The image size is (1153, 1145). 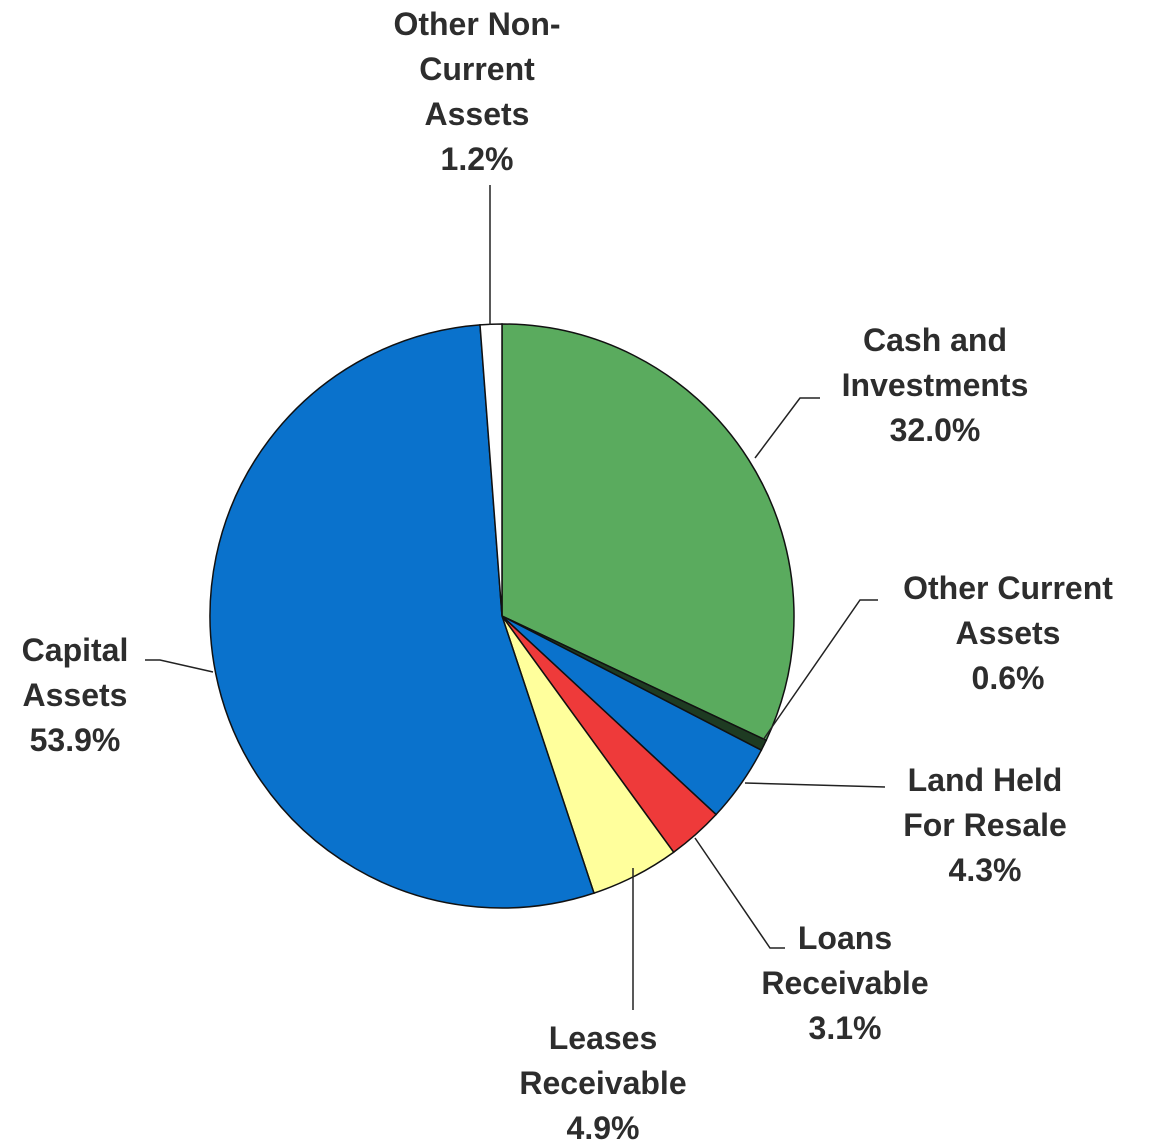 I want to click on slice-label: Other Non-Current Assets 1.2%, so click(x=477, y=92).